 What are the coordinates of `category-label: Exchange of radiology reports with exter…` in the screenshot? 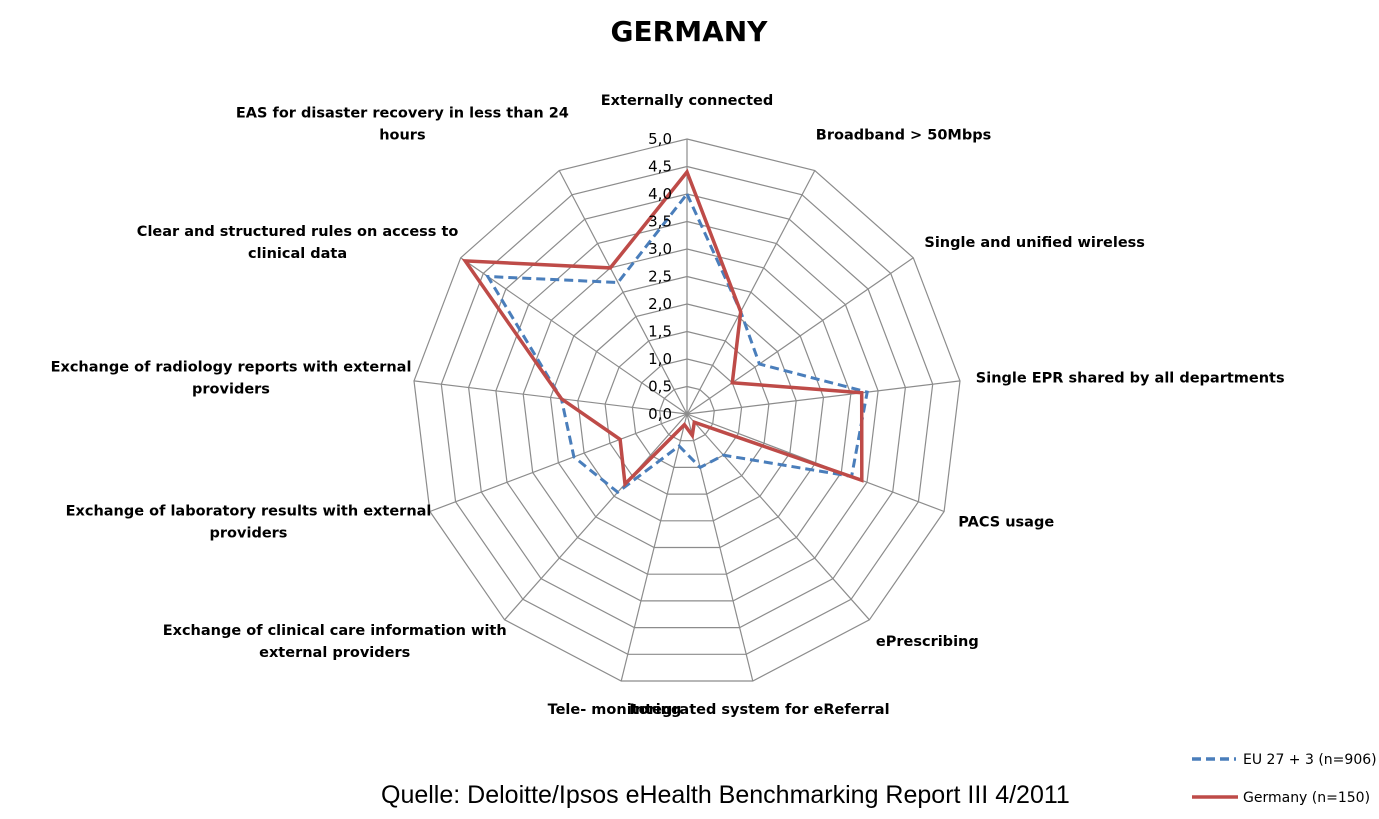 It's located at (231, 368).